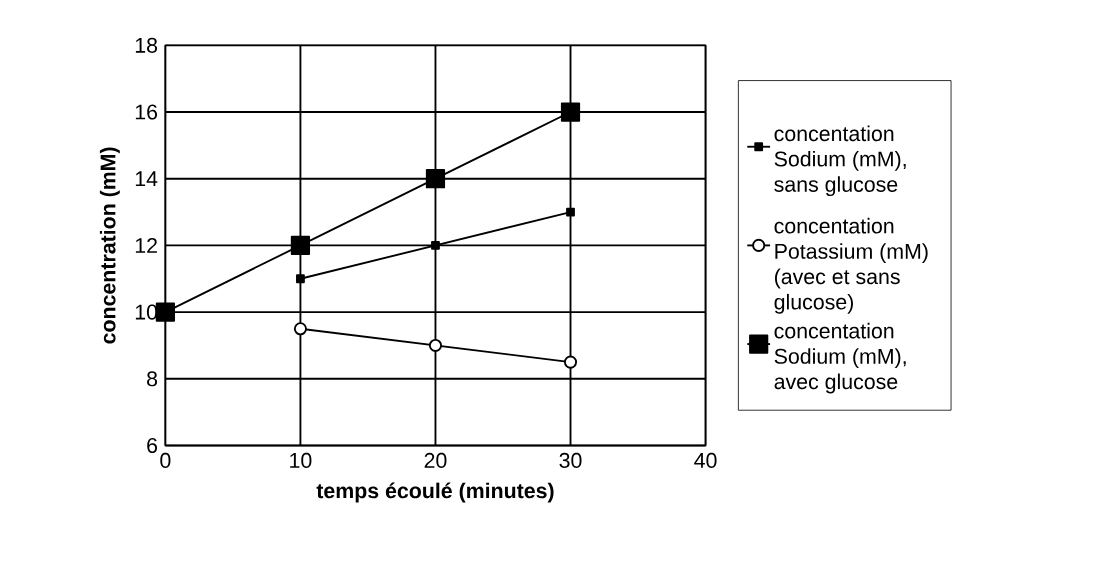 Image resolution: width=1099 pixels, height=584 pixels. Describe the element at coordinates (435, 492) in the screenshot. I see `x-axis-title: temps écoulé (minutes)` at that location.